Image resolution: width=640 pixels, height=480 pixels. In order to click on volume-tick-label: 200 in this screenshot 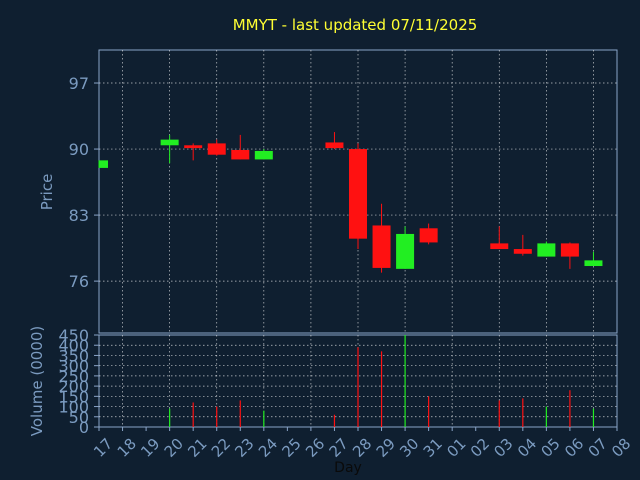, I will do `click(73, 386)`.